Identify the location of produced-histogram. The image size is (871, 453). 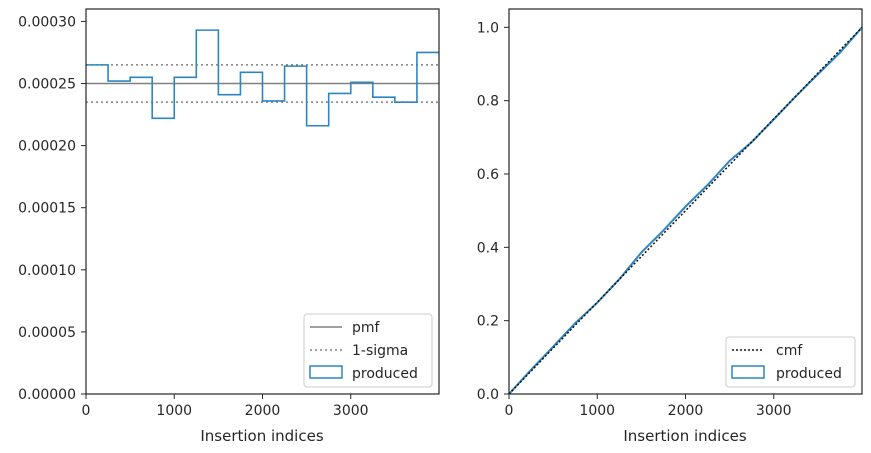
(262, 78).